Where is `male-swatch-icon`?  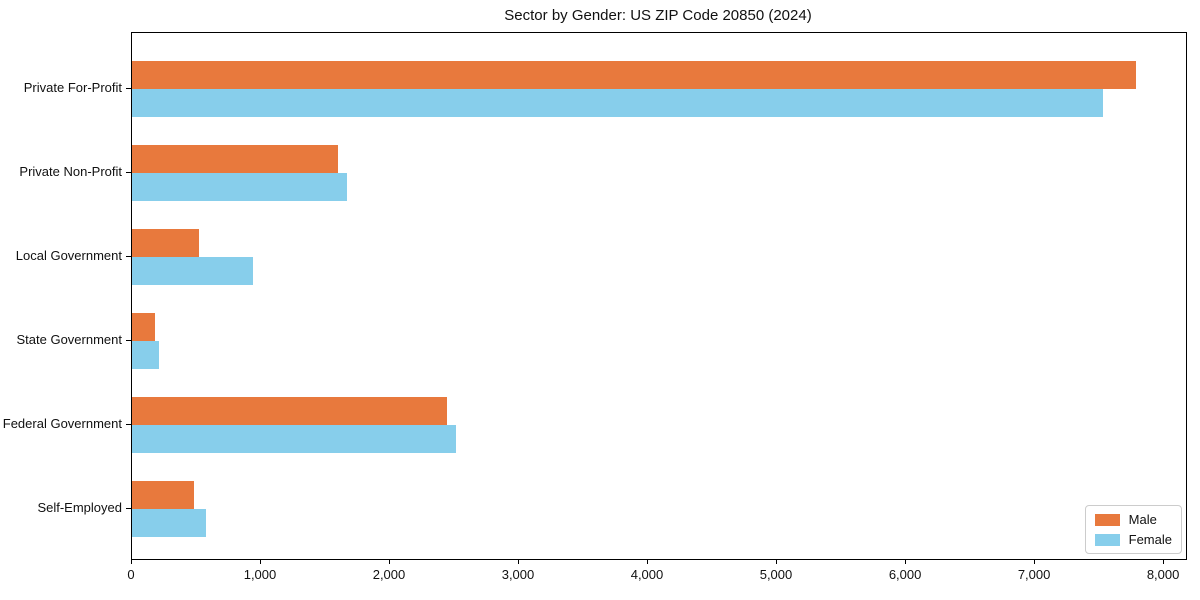 male-swatch-icon is located at coordinates (1107, 519).